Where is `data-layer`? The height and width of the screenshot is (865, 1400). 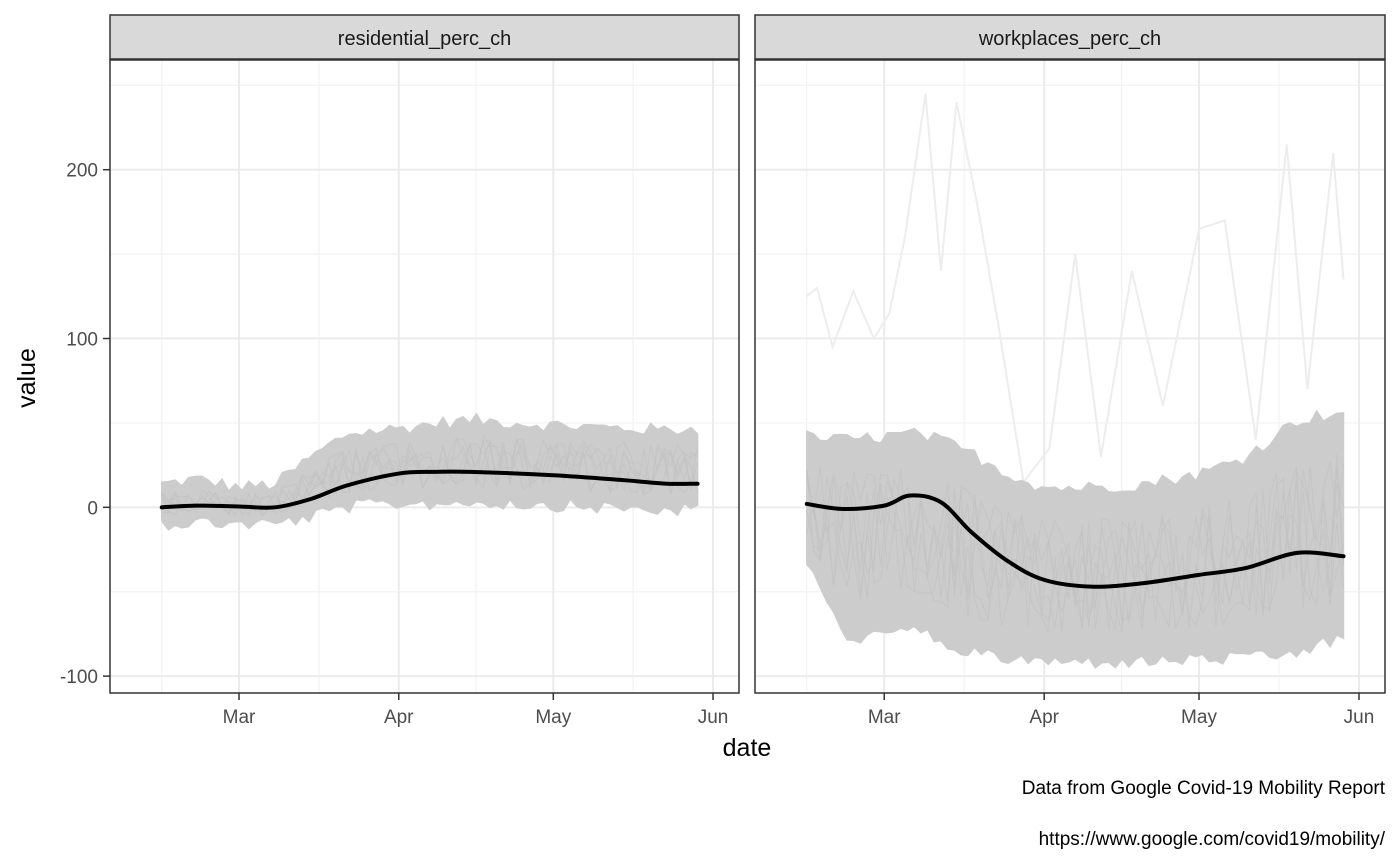 data-layer is located at coordinates (429, 471).